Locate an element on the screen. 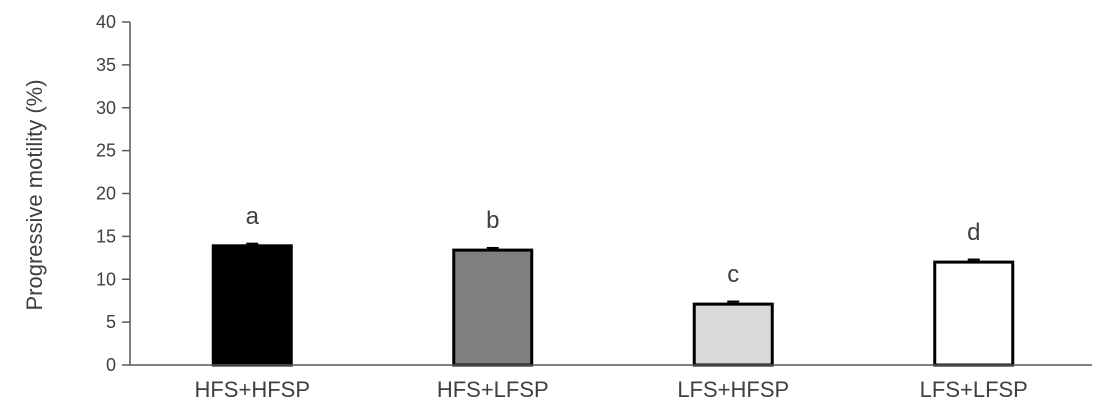 The width and height of the screenshot is (1094, 407). y-axis-ticks: 0 5 10 15 20 25 30 35 40 is located at coordinates (113, 193).